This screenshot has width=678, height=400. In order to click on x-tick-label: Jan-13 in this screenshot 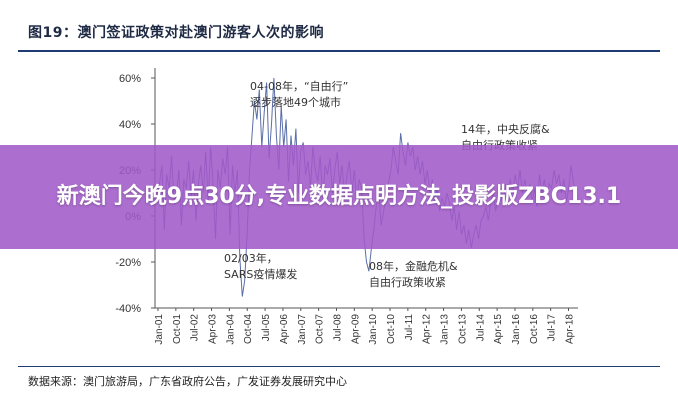, I will do `click(445, 329)`.